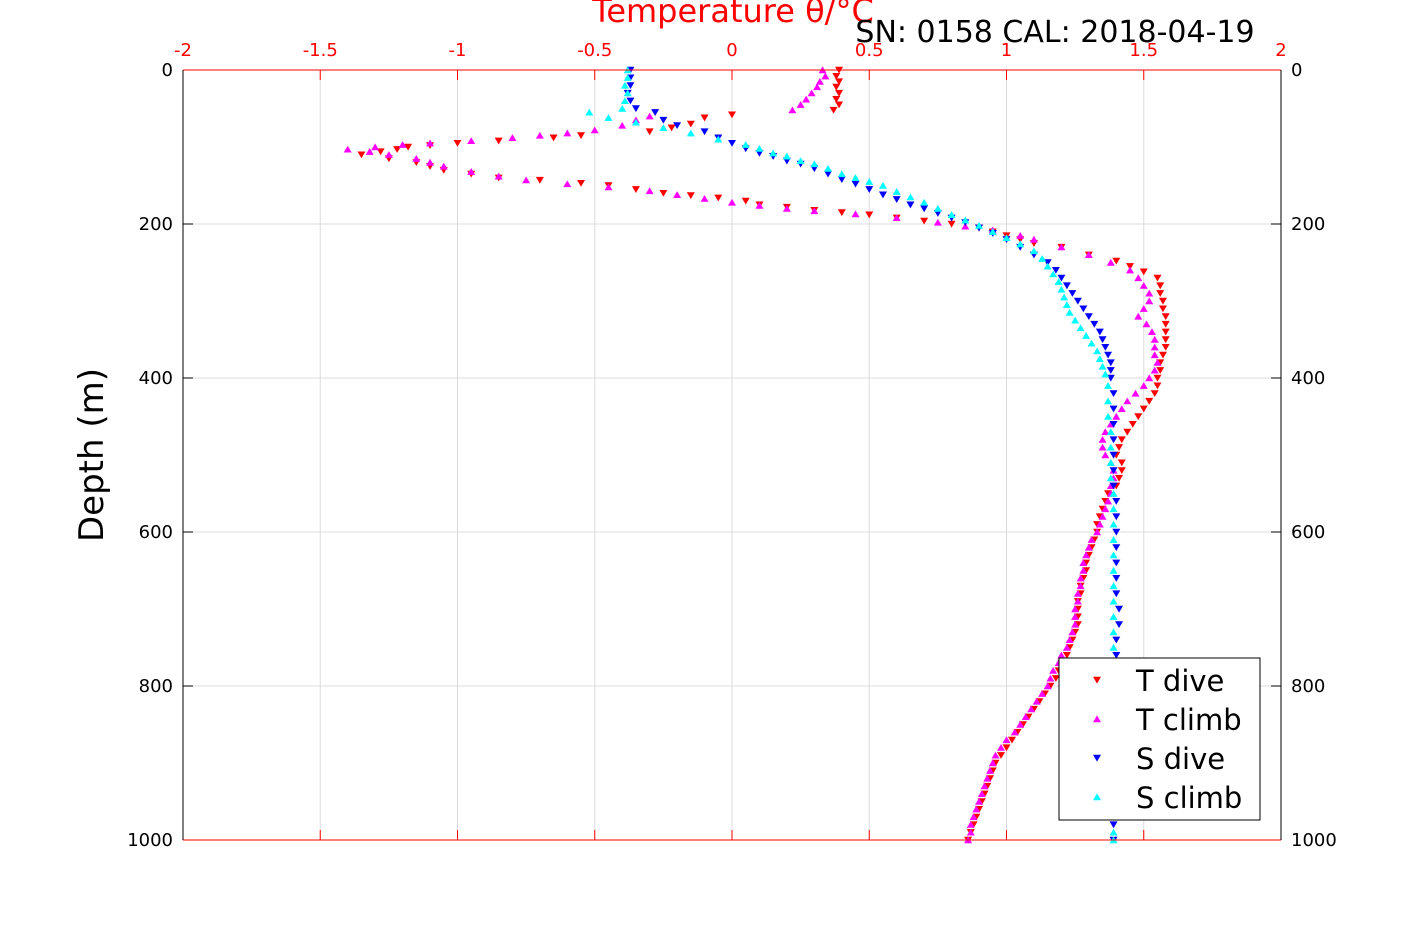 The width and height of the screenshot is (1417, 949). What do you see at coordinates (1159, 739) in the screenshot?
I see `legend: T dive T climb S dive S climb` at bounding box center [1159, 739].